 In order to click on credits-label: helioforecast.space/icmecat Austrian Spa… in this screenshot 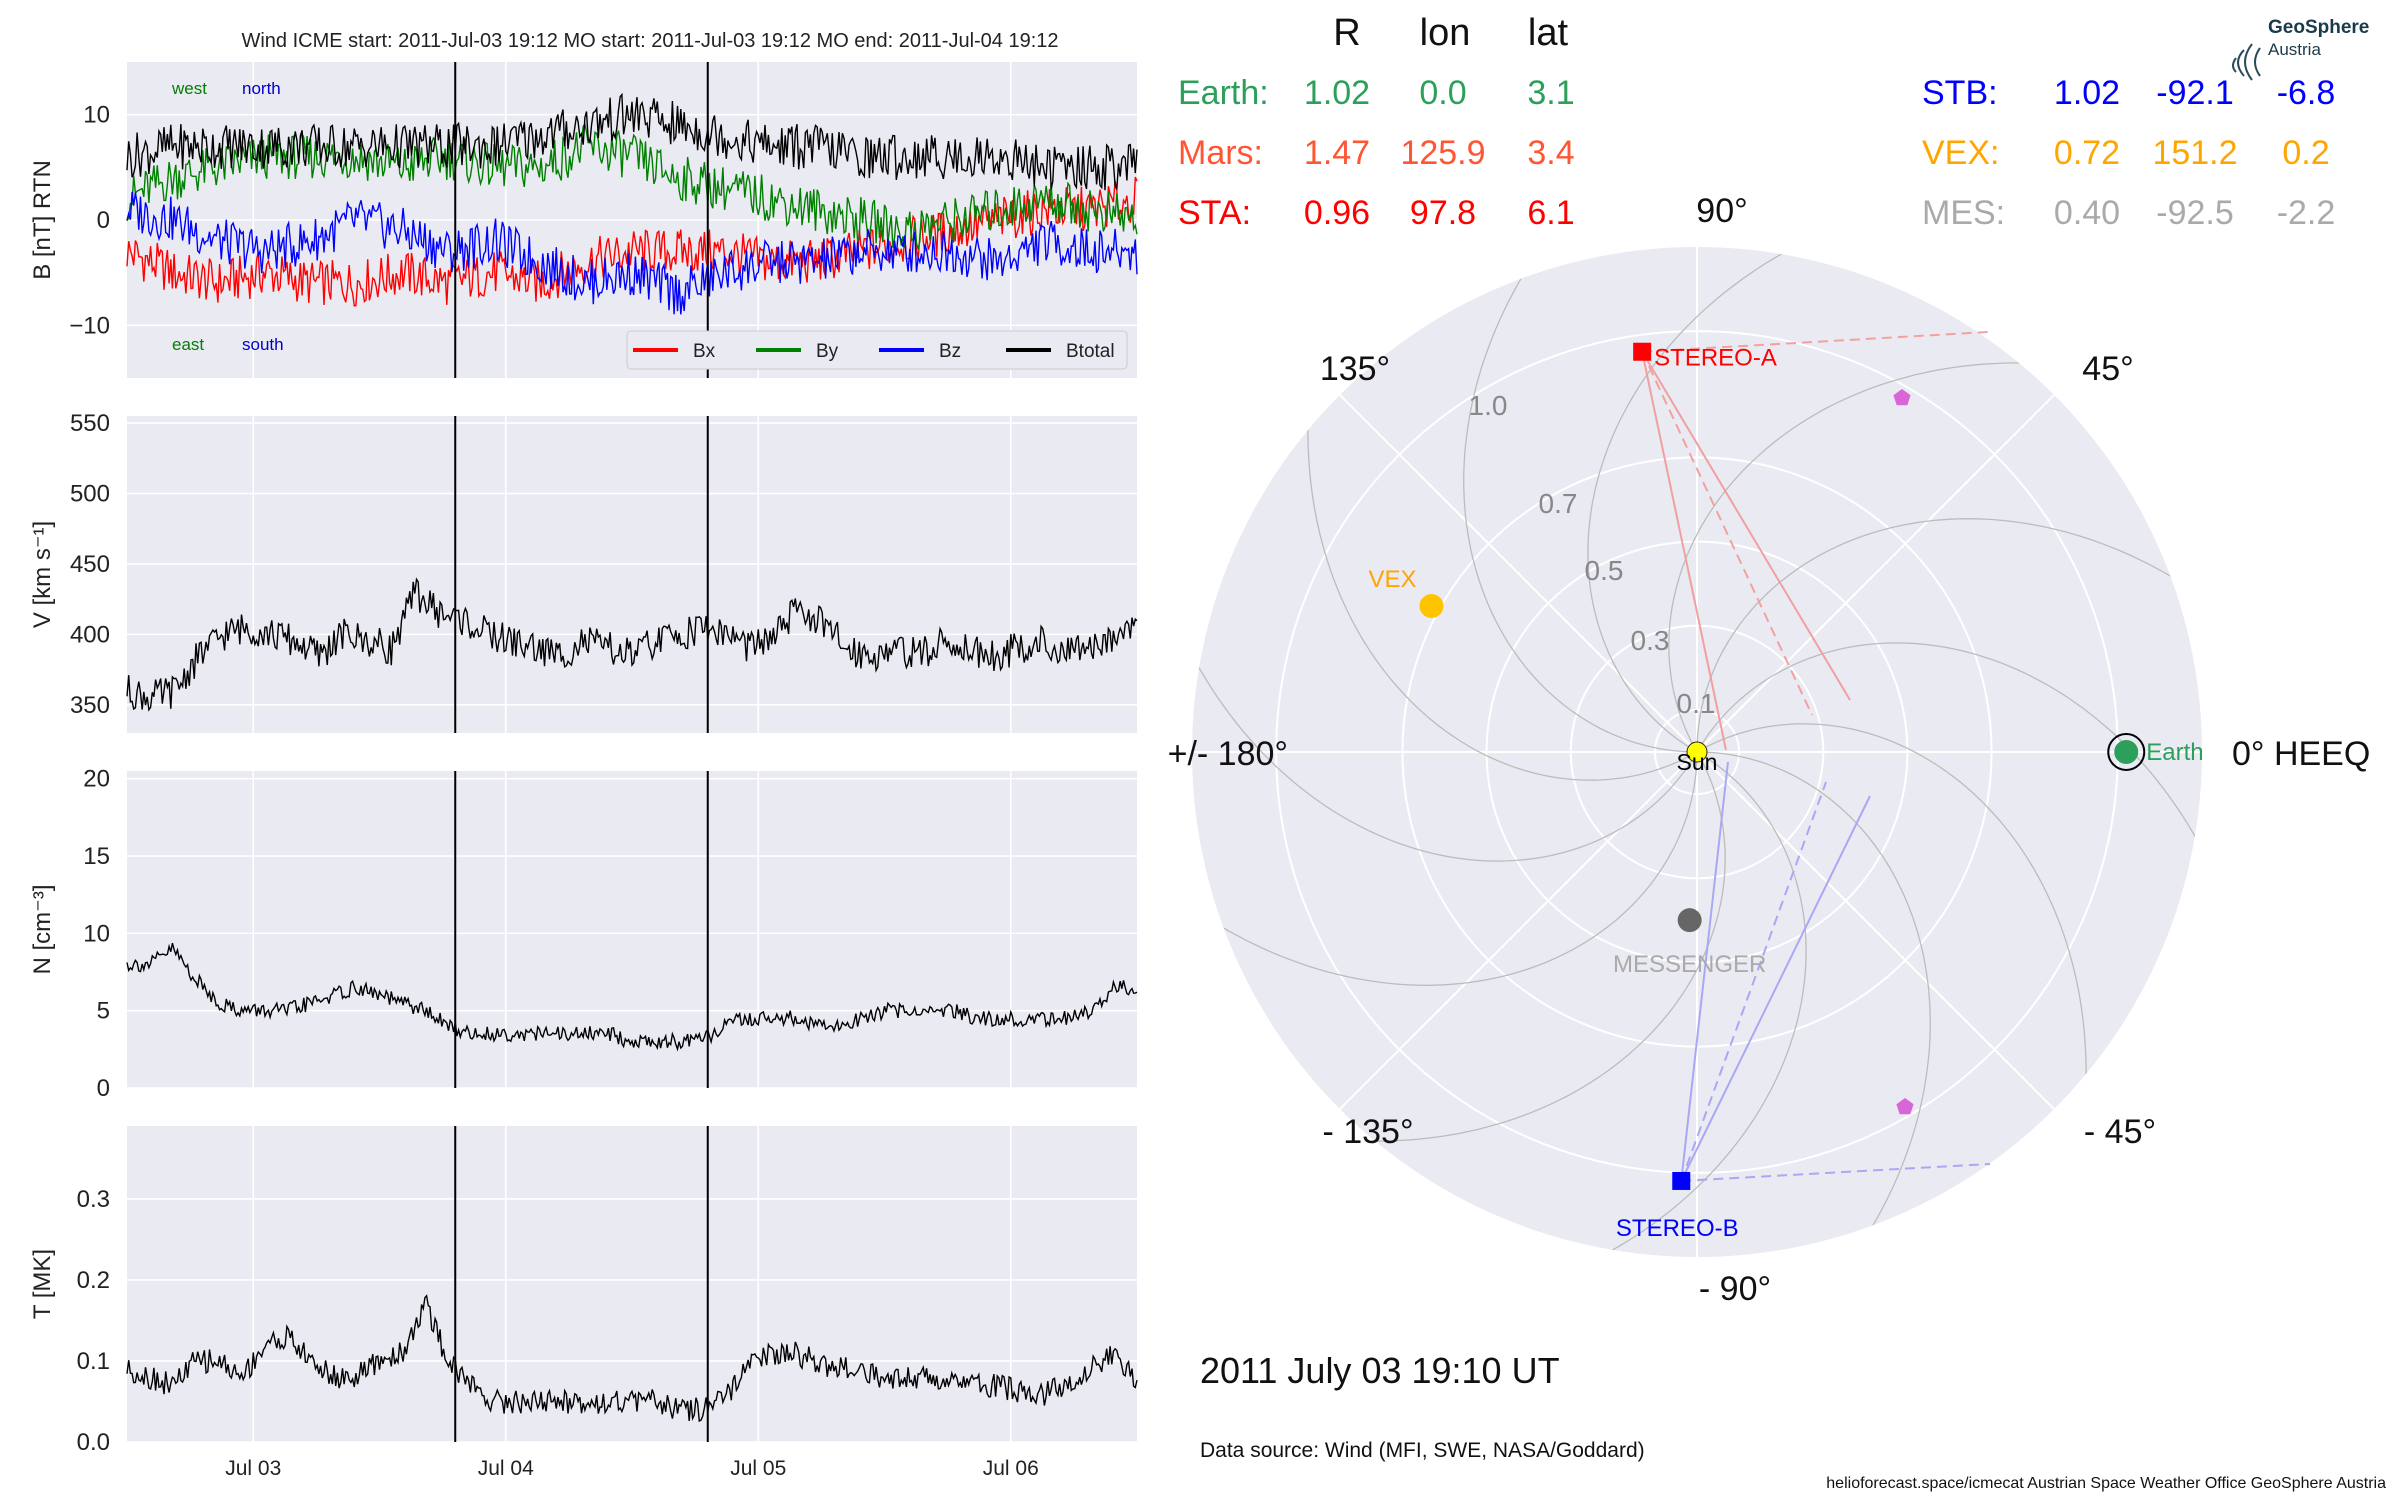, I will do `click(2106, 1483)`.